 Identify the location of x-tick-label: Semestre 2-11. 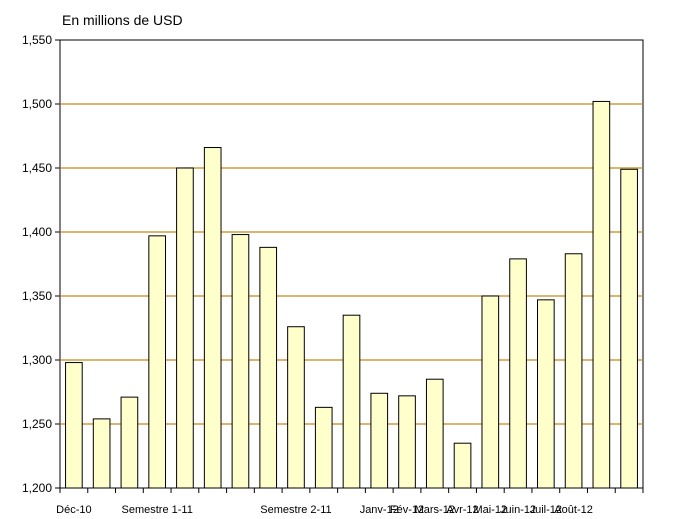
(295, 510).